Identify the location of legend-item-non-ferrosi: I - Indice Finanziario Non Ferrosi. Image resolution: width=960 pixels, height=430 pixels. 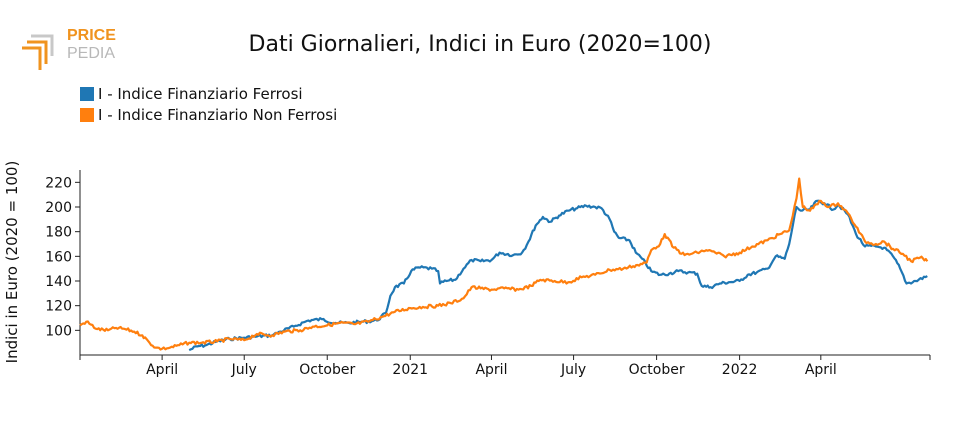
(208, 114).